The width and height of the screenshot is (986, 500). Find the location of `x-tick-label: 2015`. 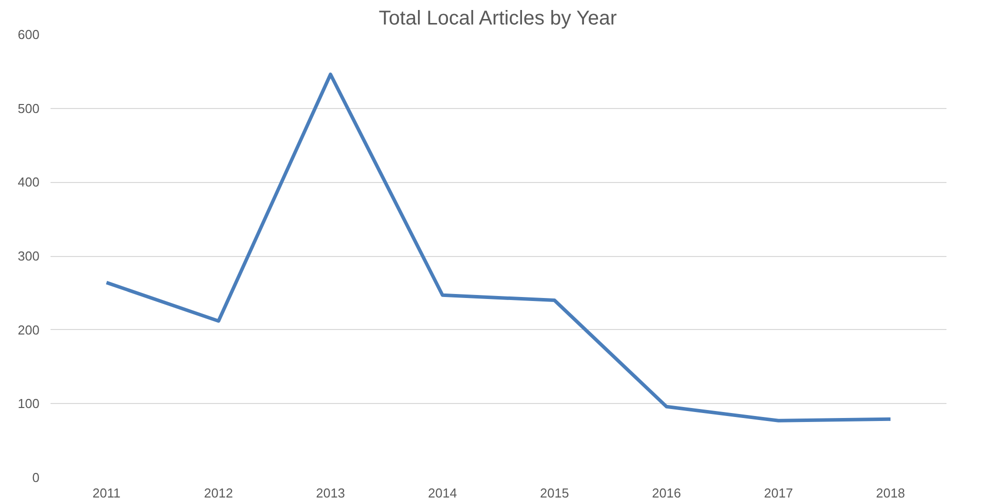

x-tick-label: 2015 is located at coordinates (554, 493).